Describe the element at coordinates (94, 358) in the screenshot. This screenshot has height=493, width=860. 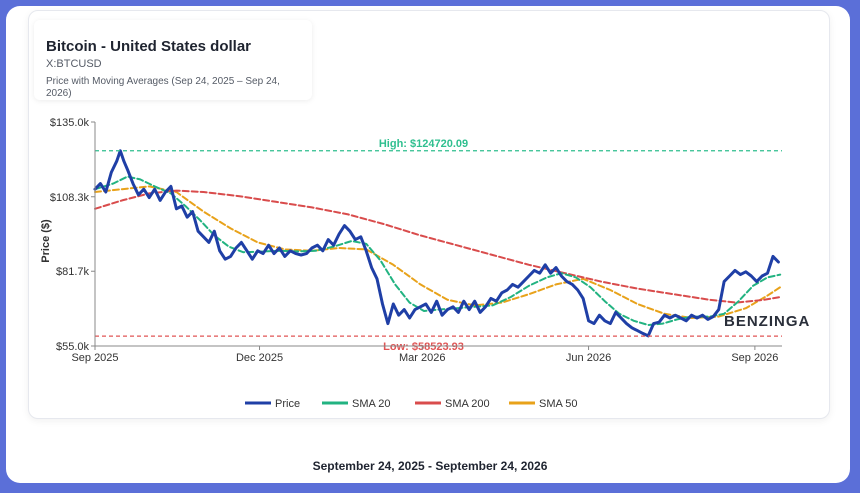
I see `x-tick-label: Sep 2025` at that location.